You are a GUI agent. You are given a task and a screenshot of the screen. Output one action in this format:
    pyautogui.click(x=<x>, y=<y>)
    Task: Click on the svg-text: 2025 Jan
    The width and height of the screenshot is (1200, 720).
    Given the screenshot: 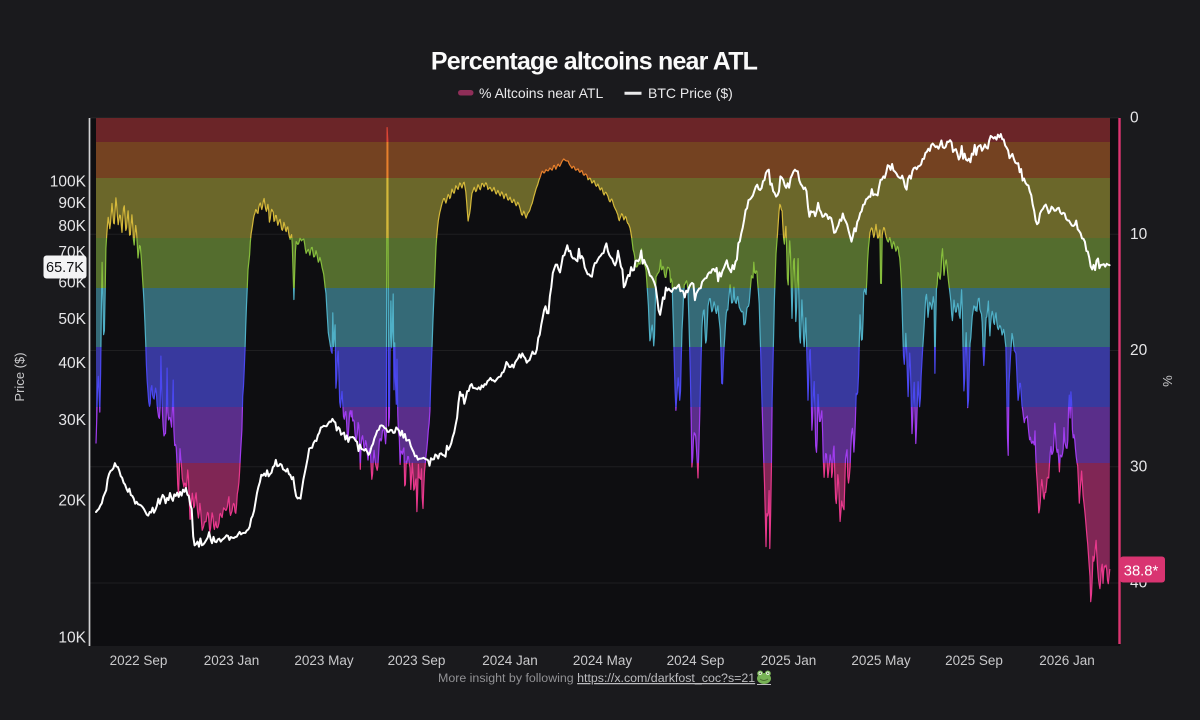 What is the action you would take?
    pyautogui.click(x=789, y=660)
    